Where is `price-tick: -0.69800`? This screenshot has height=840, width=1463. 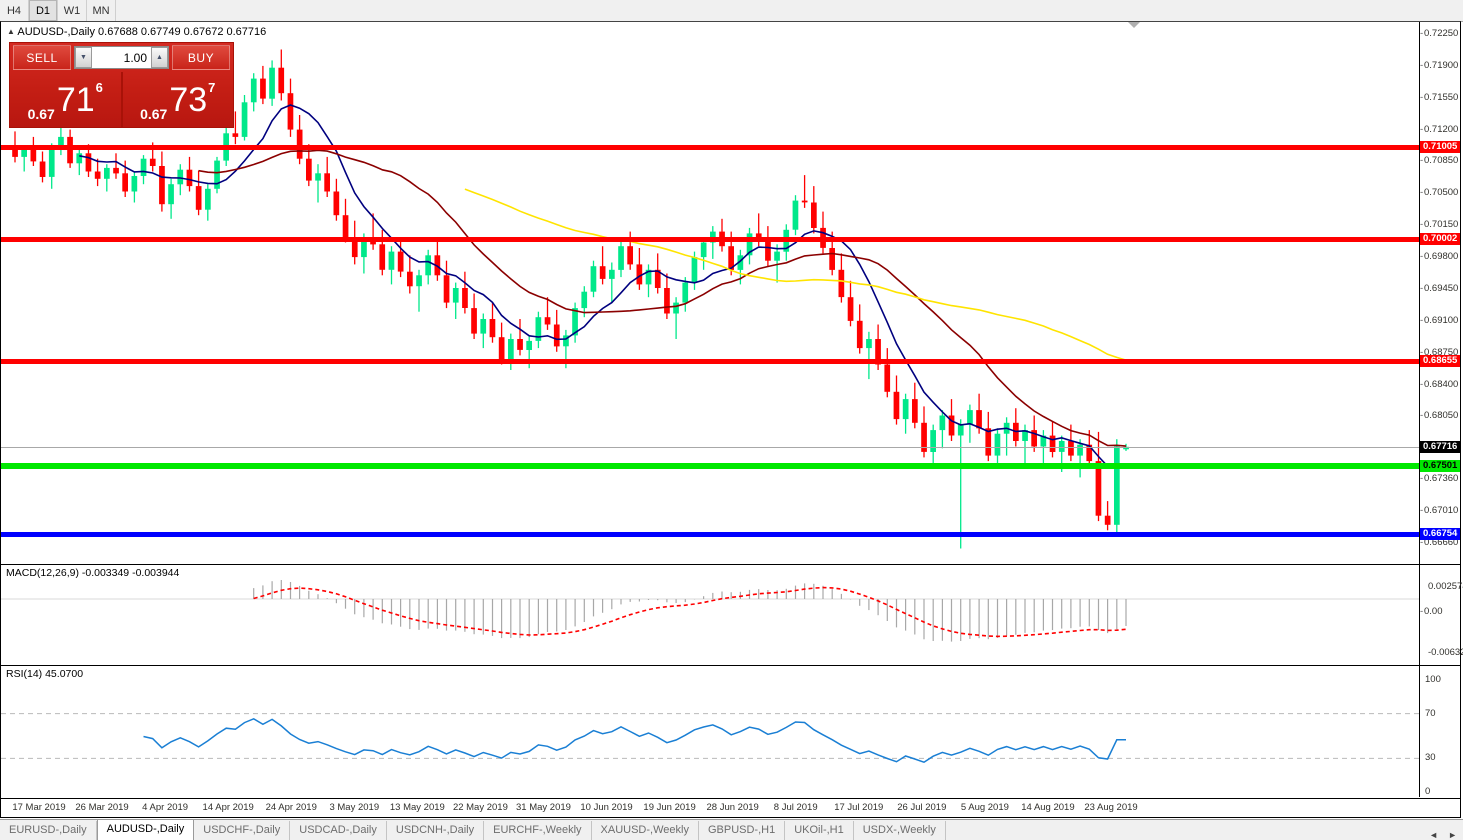 price-tick: -0.69800 is located at coordinates (1439, 257).